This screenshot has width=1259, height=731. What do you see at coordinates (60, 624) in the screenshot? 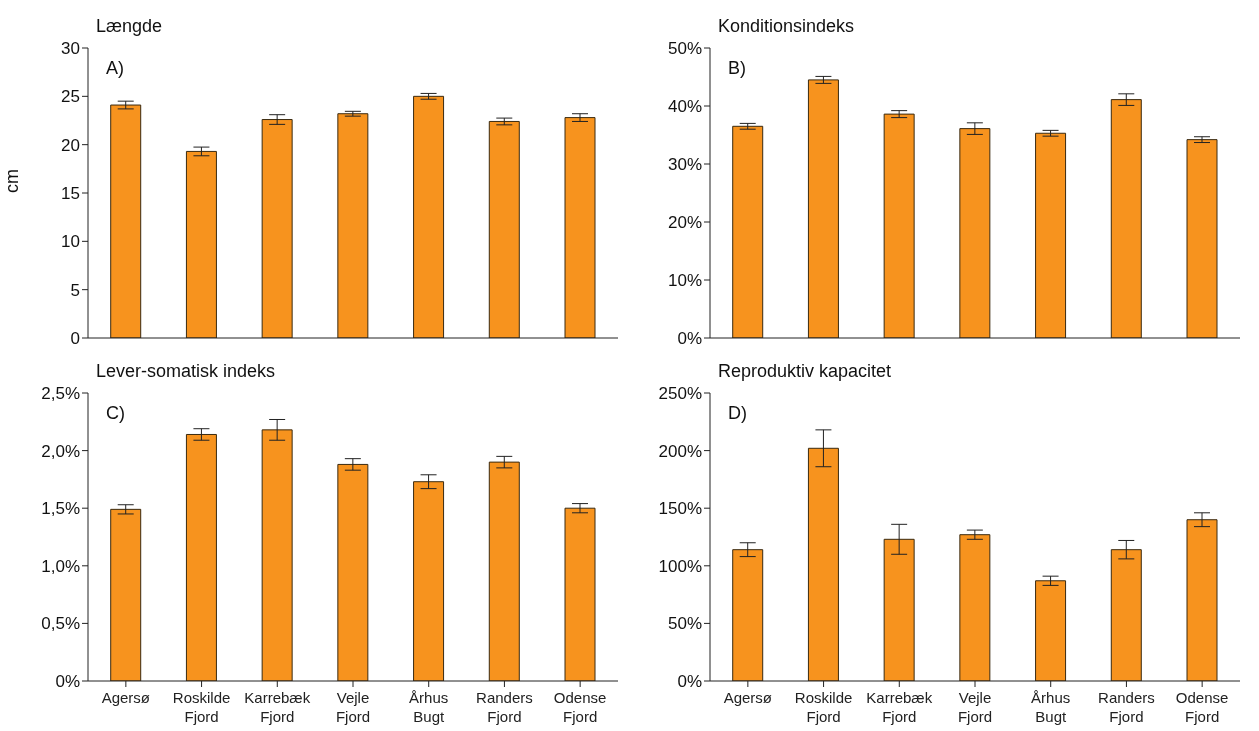
I see `y-tick-label: 0,5%` at bounding box center [60, 624].